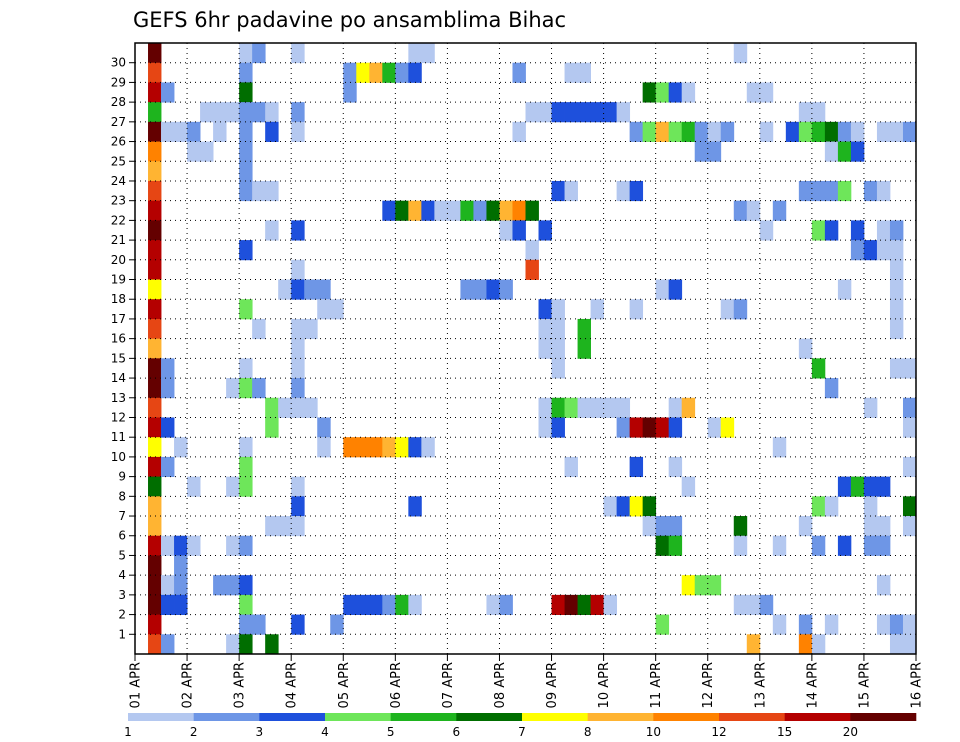  What do you see at coordinates (122, 516) in the screenshot?
I see `y-tick-label: 7` at bounding box center [122, 516].